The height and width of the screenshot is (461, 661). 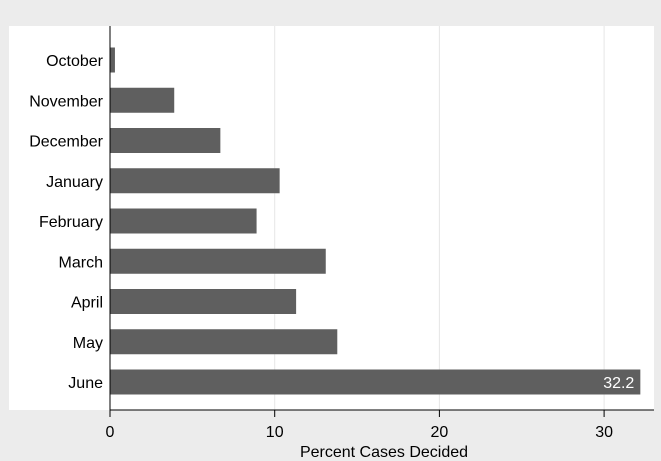 I want to click on x-axis-title: Percent Cases Decided, so click(x=384, y=452).